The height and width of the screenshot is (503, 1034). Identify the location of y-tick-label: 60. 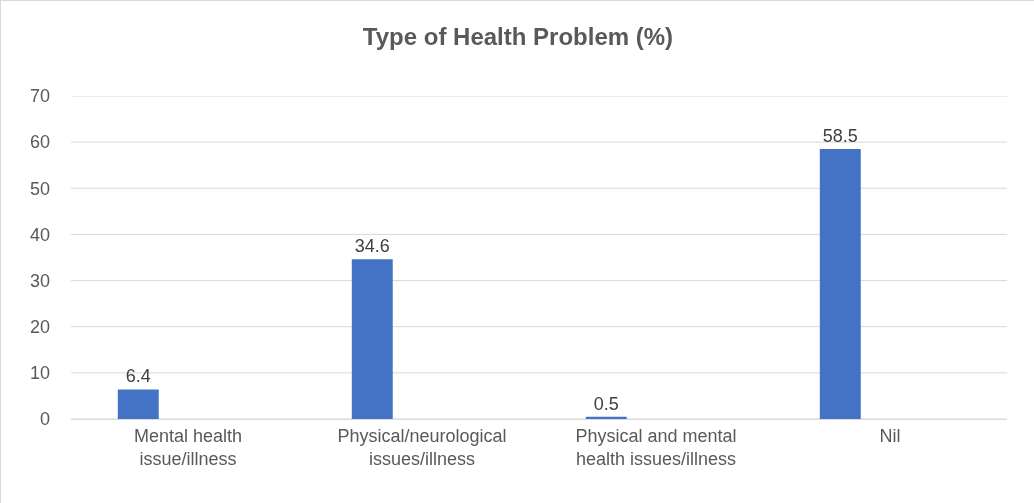
(39, 142).